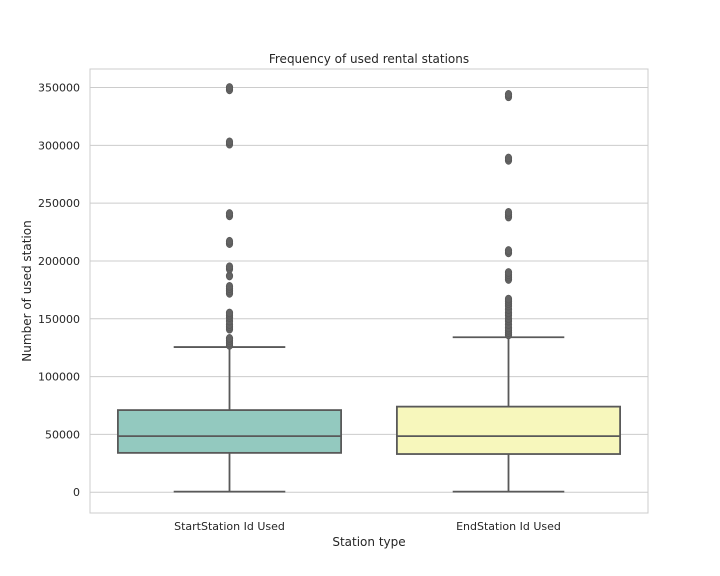 This screenshot has height=576, width=720. Describe the element at coordinates (229, 526) in the screenshot. I see `x-tick-label: StartStation Id Used` at that location.